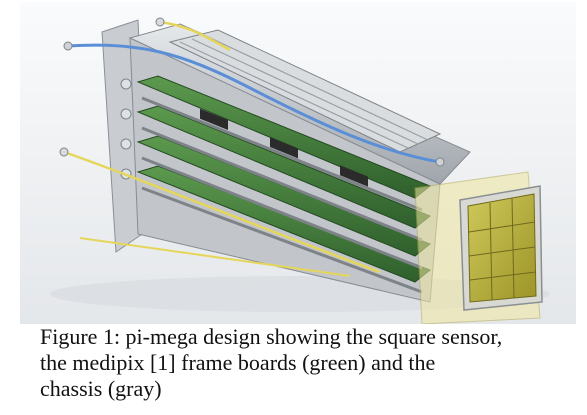 The height and width of the screenshot is (415, 587). Describe the element at coordinates (215, 257) in the screenshot. I see `yellow-wire-lower` at that location.